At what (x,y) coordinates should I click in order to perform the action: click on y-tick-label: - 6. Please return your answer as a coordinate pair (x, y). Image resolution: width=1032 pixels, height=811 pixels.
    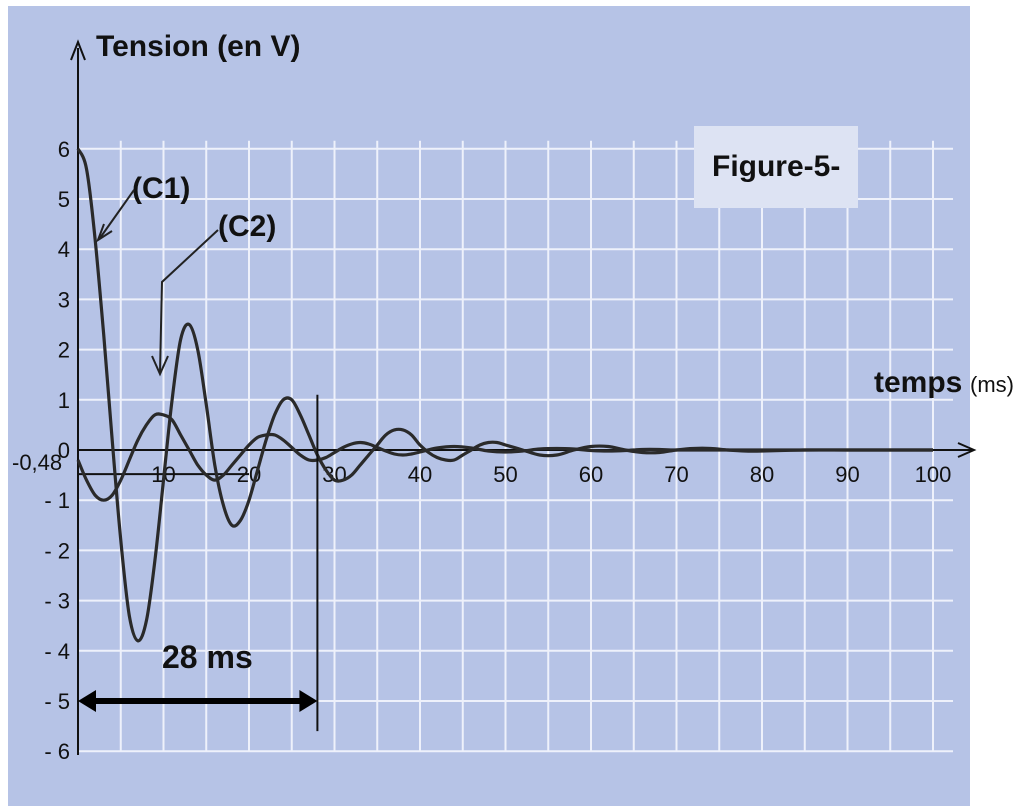
    Looking at the image, I should click on (57, 751).